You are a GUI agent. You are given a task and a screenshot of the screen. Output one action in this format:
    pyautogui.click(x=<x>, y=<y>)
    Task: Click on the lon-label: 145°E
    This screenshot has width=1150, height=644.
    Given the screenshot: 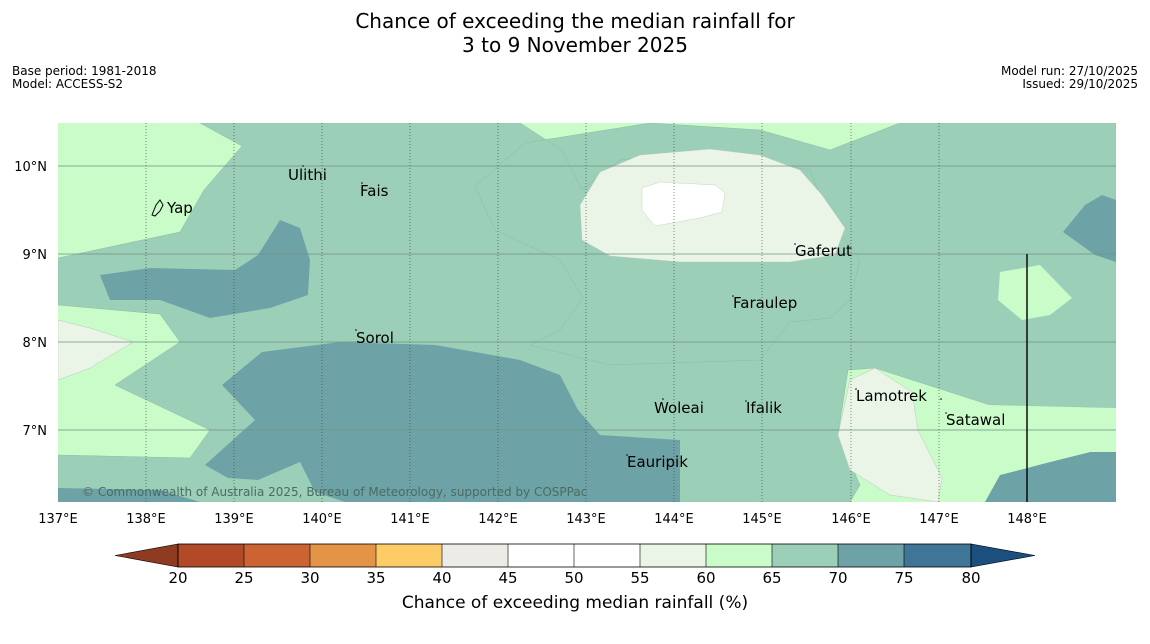 What is the action you would take?
    pyautogui.click(x=762, y=519)
    